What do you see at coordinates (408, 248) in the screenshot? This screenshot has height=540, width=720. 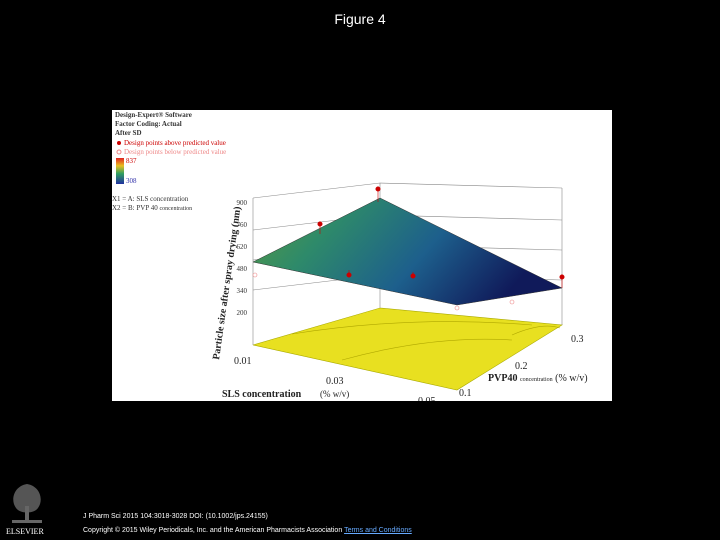 I see `design-points` at bounding box center [408, 248].